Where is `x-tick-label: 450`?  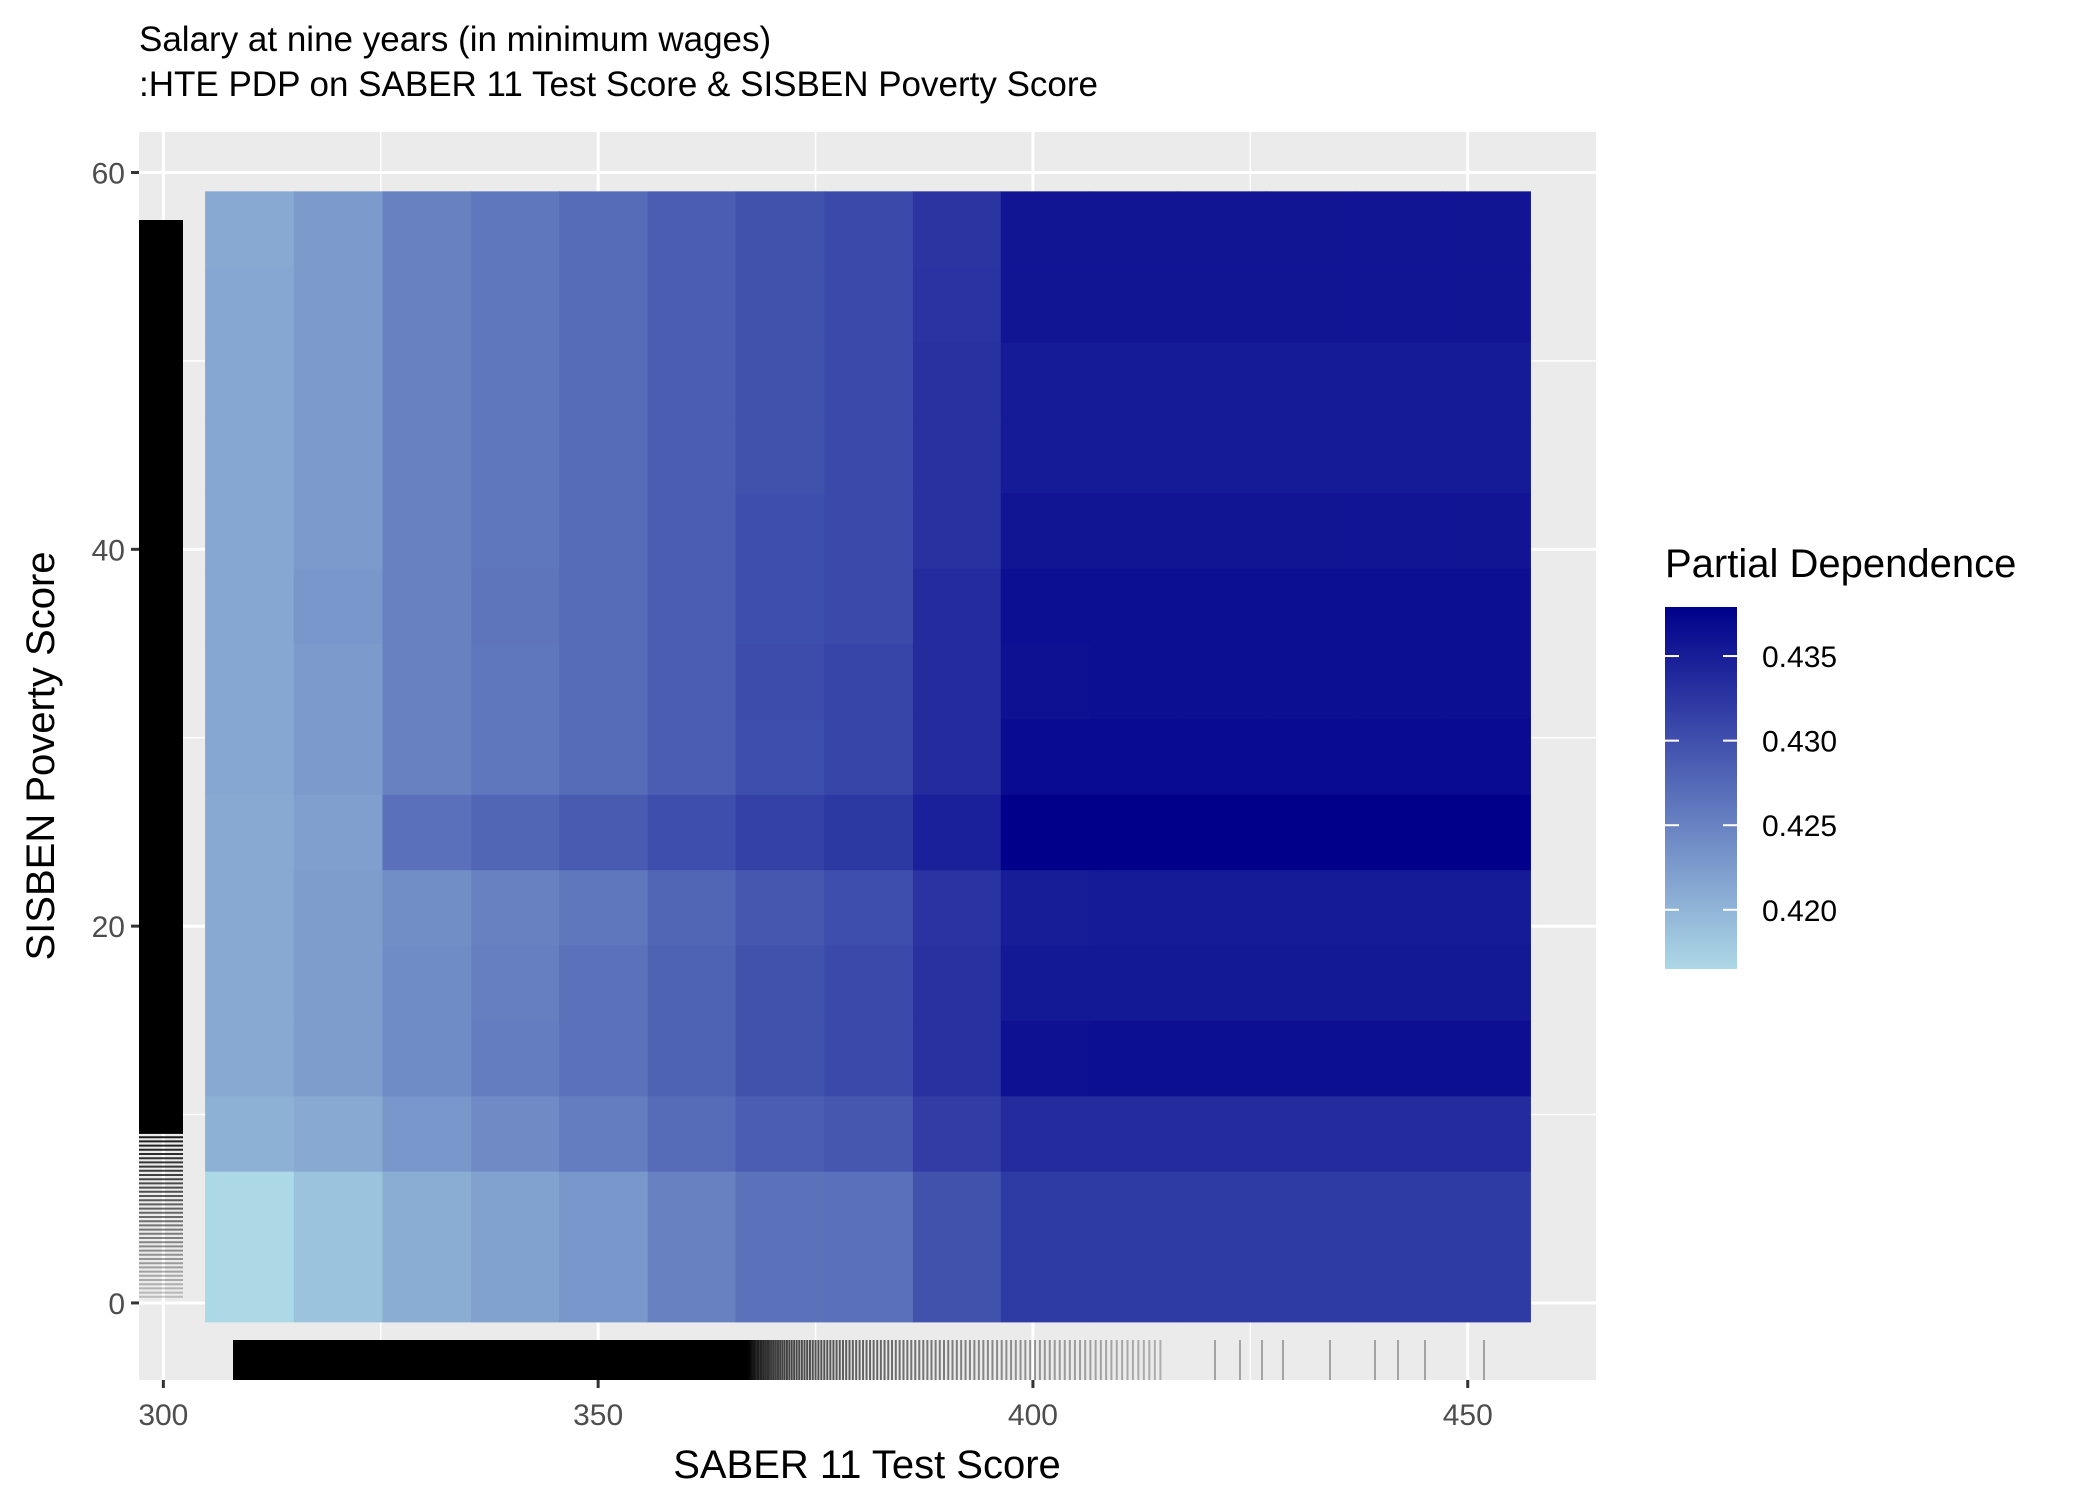 x-tick-label: 450 is located at coordinates (1468, 1415).